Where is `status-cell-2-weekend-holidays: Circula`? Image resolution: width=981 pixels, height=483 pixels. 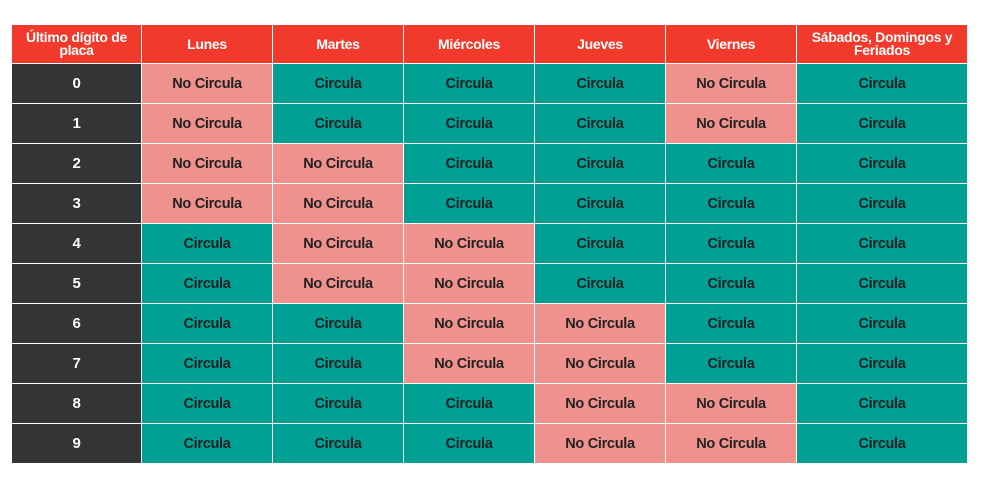
status-cell-2-weekend-holidays: Circula is located at coordinates (882, 164).